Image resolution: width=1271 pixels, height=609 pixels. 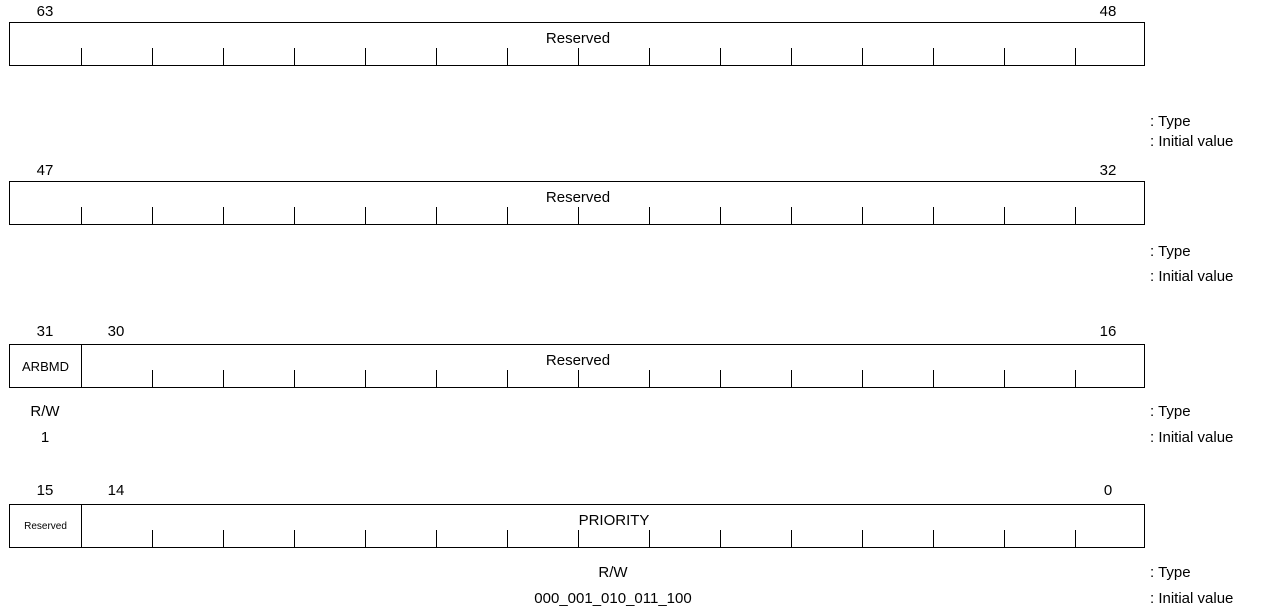 I want to click on bit-number-32: 32, so click(x=1108, y=170).